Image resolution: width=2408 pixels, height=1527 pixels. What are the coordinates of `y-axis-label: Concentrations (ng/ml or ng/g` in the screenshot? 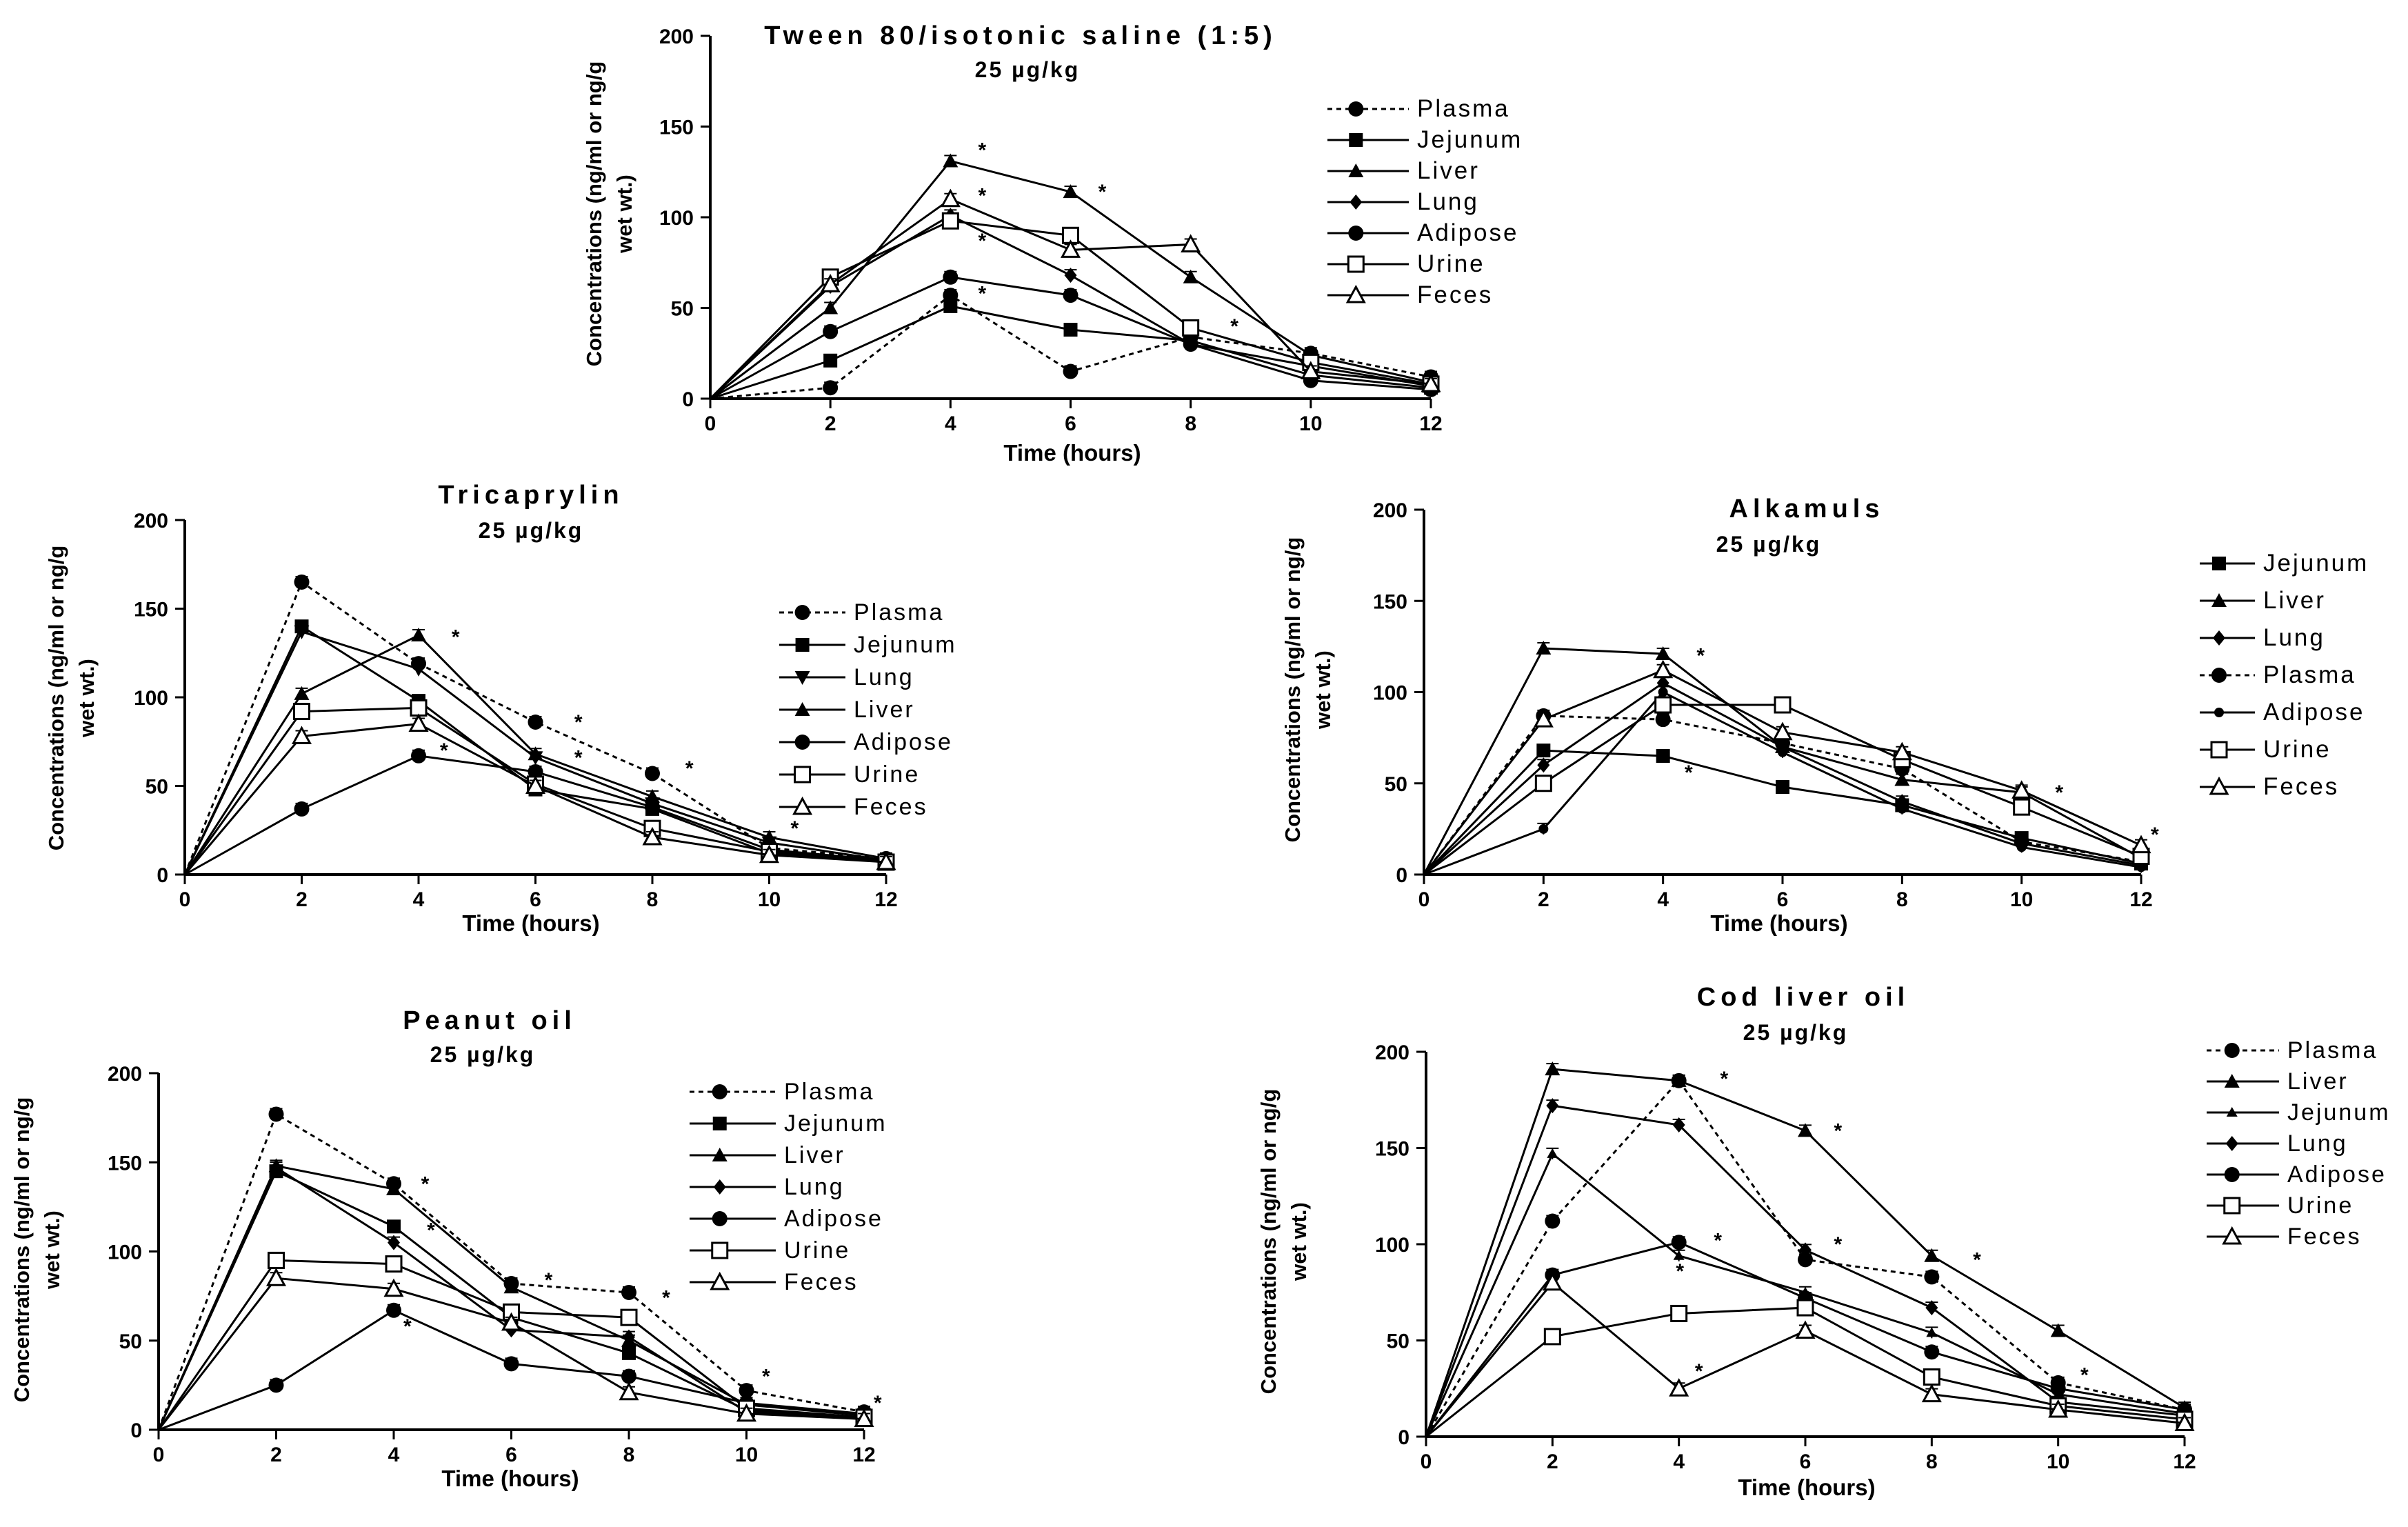 It's located at (1293, 690).